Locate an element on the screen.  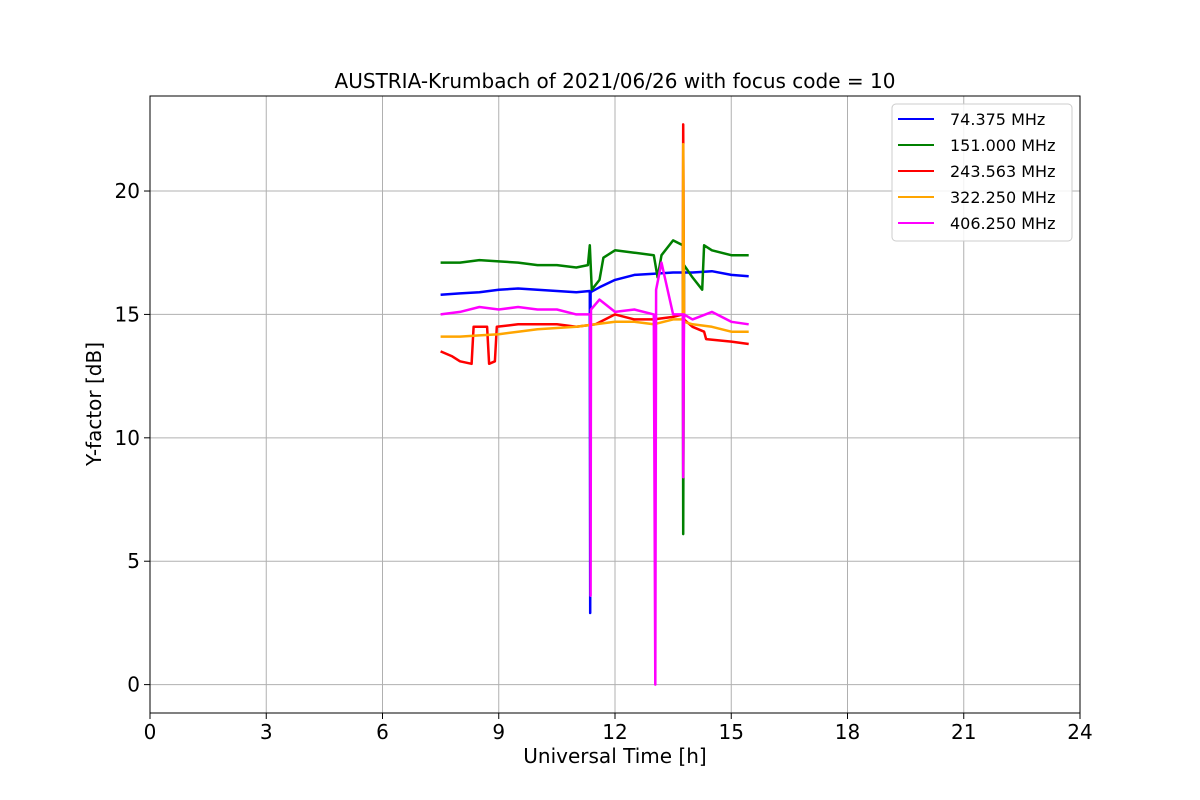
x-tick-label: 6 is located at coordinates (382, 732).